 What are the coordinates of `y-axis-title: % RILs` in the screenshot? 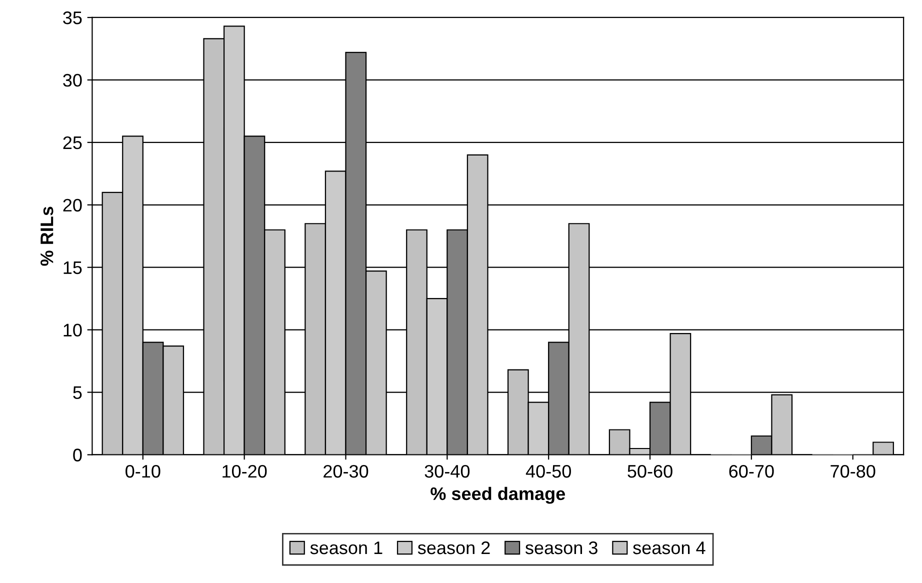 It's located at (47, 236).